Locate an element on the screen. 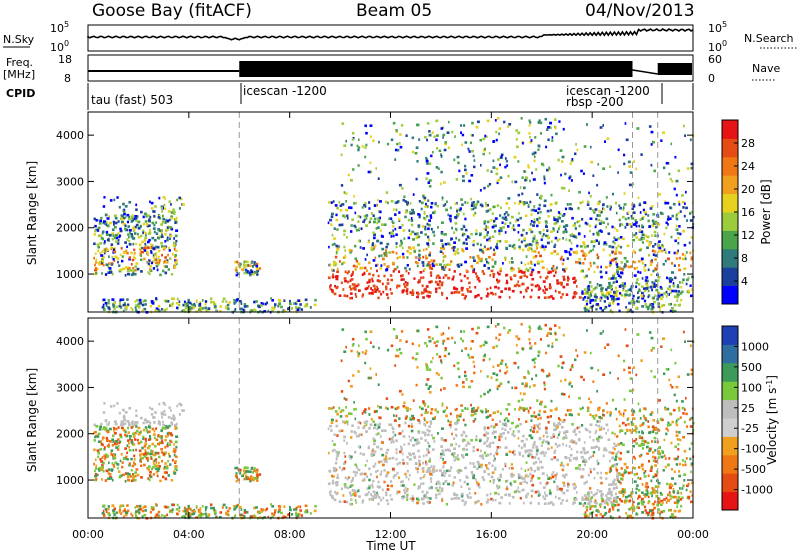 This screenshot has width=800, height=554. power-cell-1977 is located at coordinates (466, 239).